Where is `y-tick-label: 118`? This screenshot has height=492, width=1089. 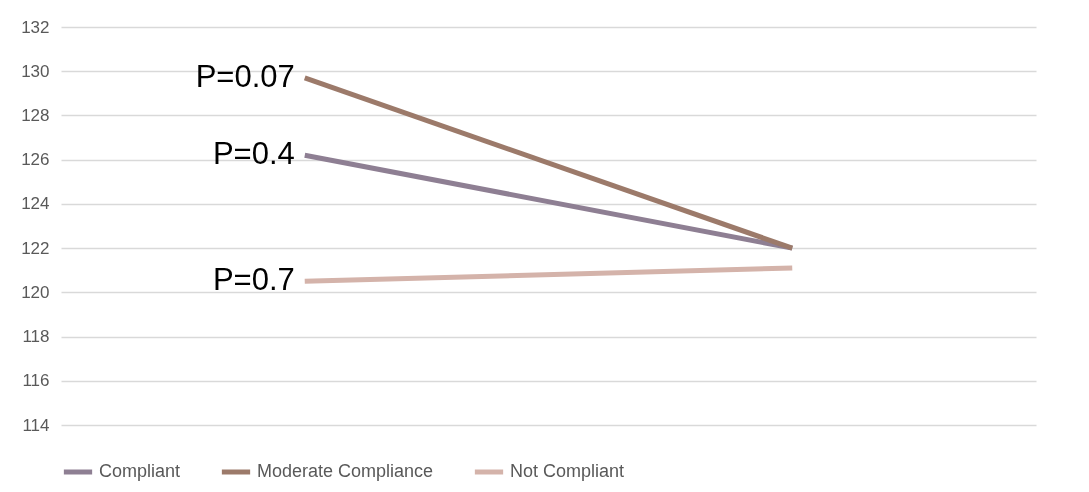 y-tick-label: 118 is located at coordinates (36, 337).